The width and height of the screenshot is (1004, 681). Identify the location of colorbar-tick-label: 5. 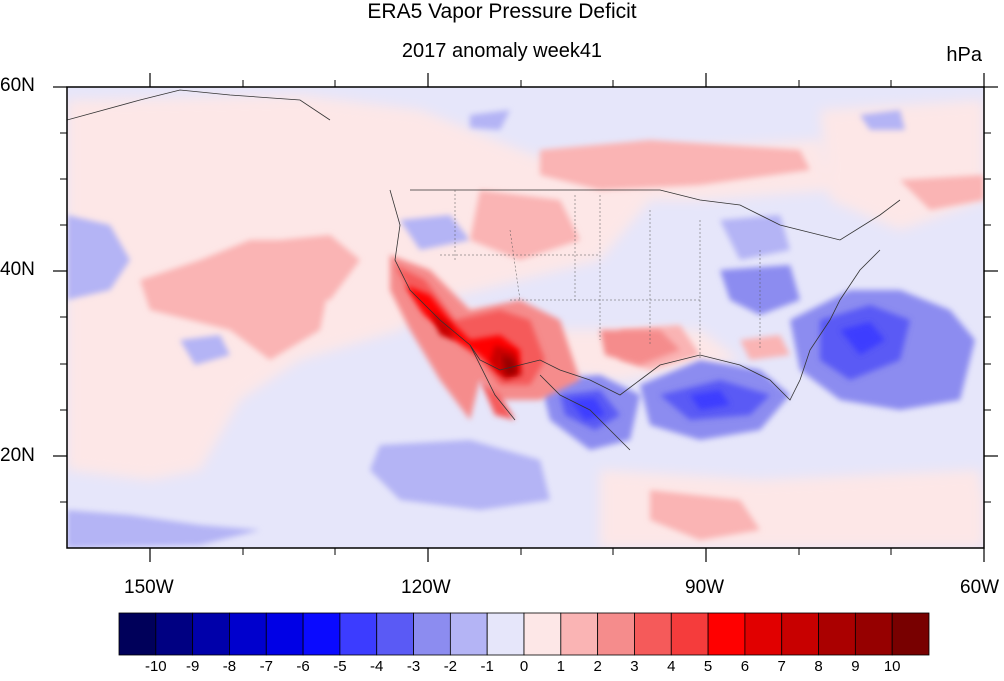
(708, 666).